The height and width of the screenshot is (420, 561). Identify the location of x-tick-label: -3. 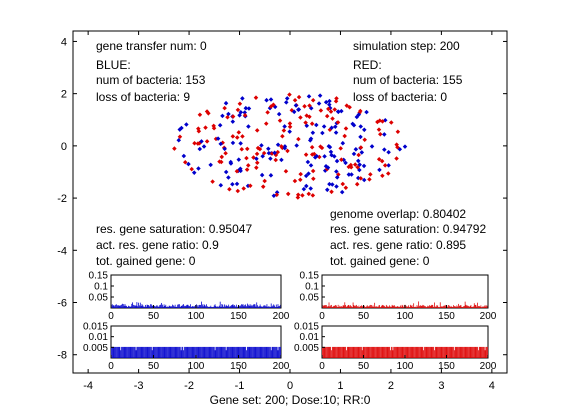
(139, 386).